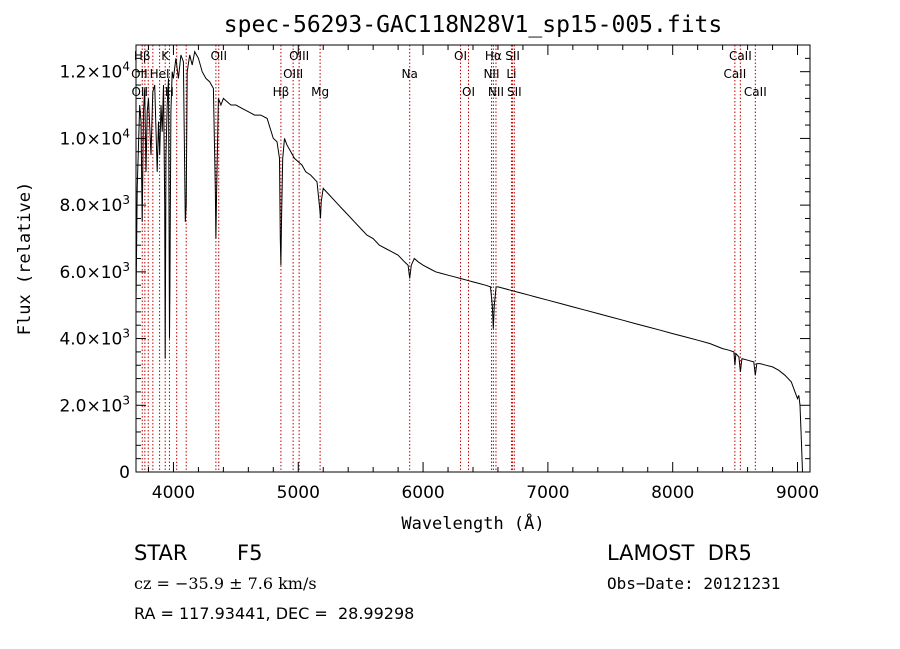 The height and width of the screenshot is (649, 900). What do you see at coordinates (225, 583) in the screenshot?
I see `radial-velocity: cz = −35.9 ± 7.6 km/s` at bounding box center [225, 583].